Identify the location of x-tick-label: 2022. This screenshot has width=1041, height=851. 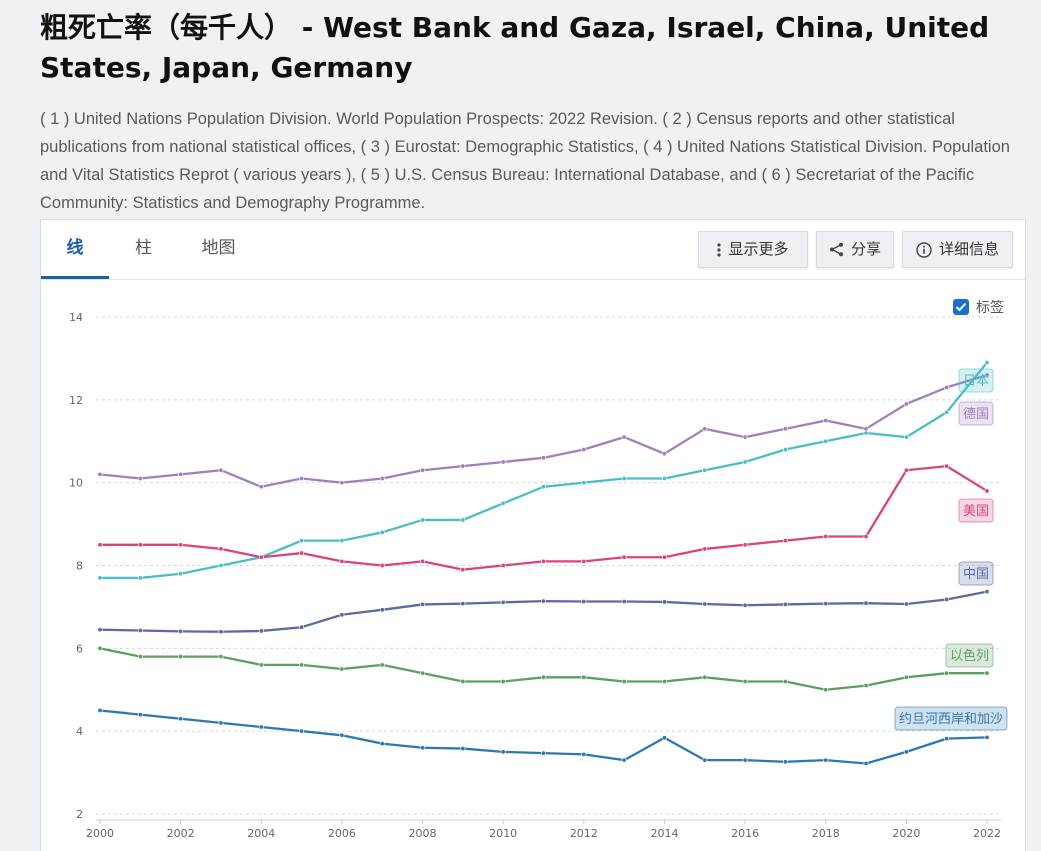
(987, 833).